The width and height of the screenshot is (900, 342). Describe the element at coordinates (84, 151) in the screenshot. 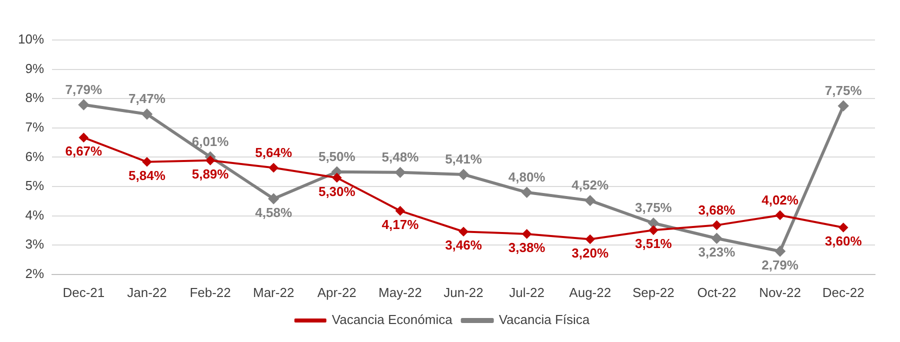

I see `data-label: 6,67%` at that location.